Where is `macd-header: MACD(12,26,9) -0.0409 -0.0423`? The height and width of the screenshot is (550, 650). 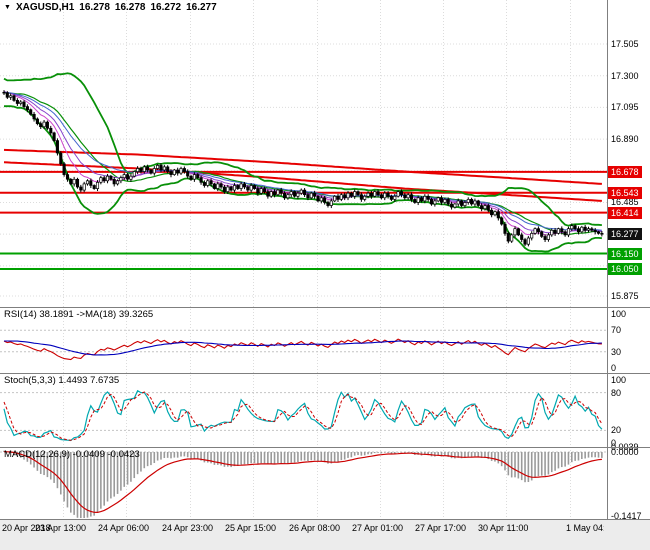 macd-header: MACD(12,26,9) -0.0409 -0.0423 is located at coordinates (72, 454).